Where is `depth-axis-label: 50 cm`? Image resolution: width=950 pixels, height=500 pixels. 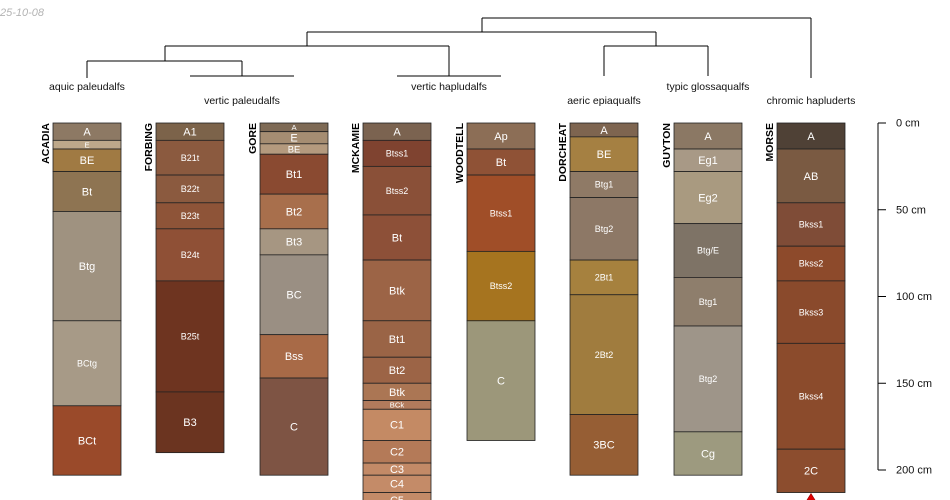 depth-axis-label: 50 cm is located at coordinates (911, 210).